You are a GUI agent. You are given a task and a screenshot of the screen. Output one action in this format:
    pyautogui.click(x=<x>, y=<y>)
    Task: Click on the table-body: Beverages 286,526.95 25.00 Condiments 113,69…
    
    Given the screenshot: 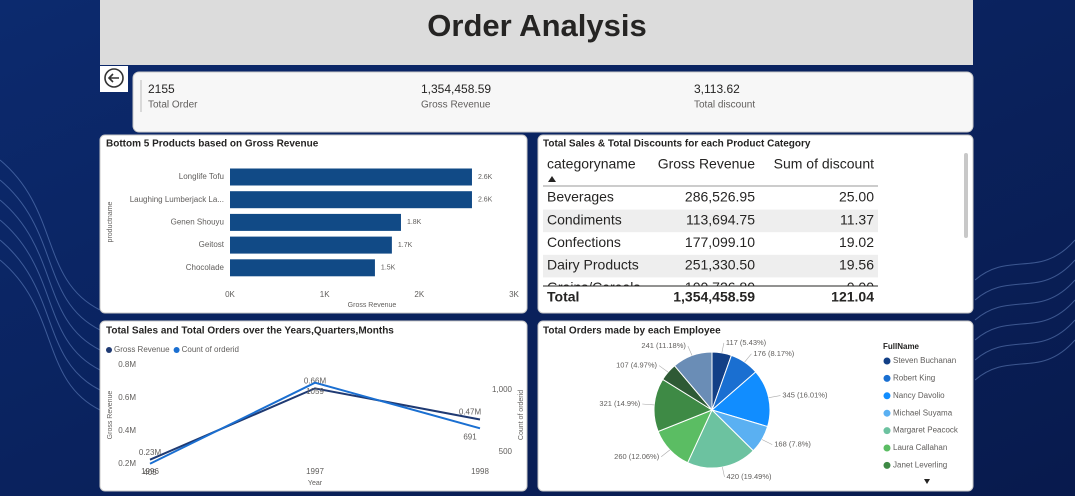 What is the action you would take?
    pyautogui.click(x=710, y=242)
    